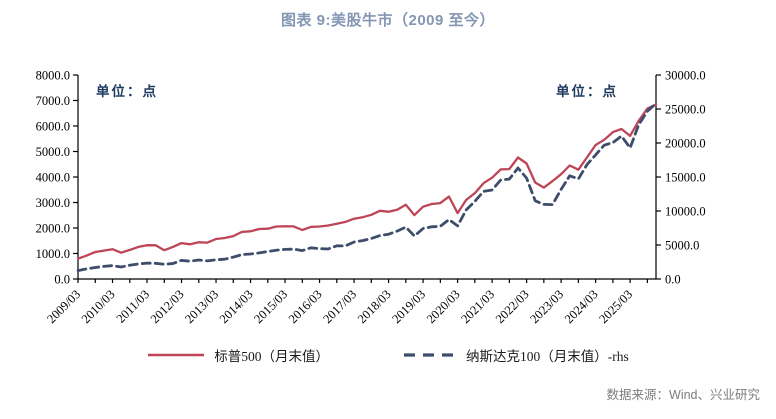 Image resolution: width=776 pixels, height=419 pixels. I want to click on legend-label-sp500: 标普500（月末值）, so click(271, 356).